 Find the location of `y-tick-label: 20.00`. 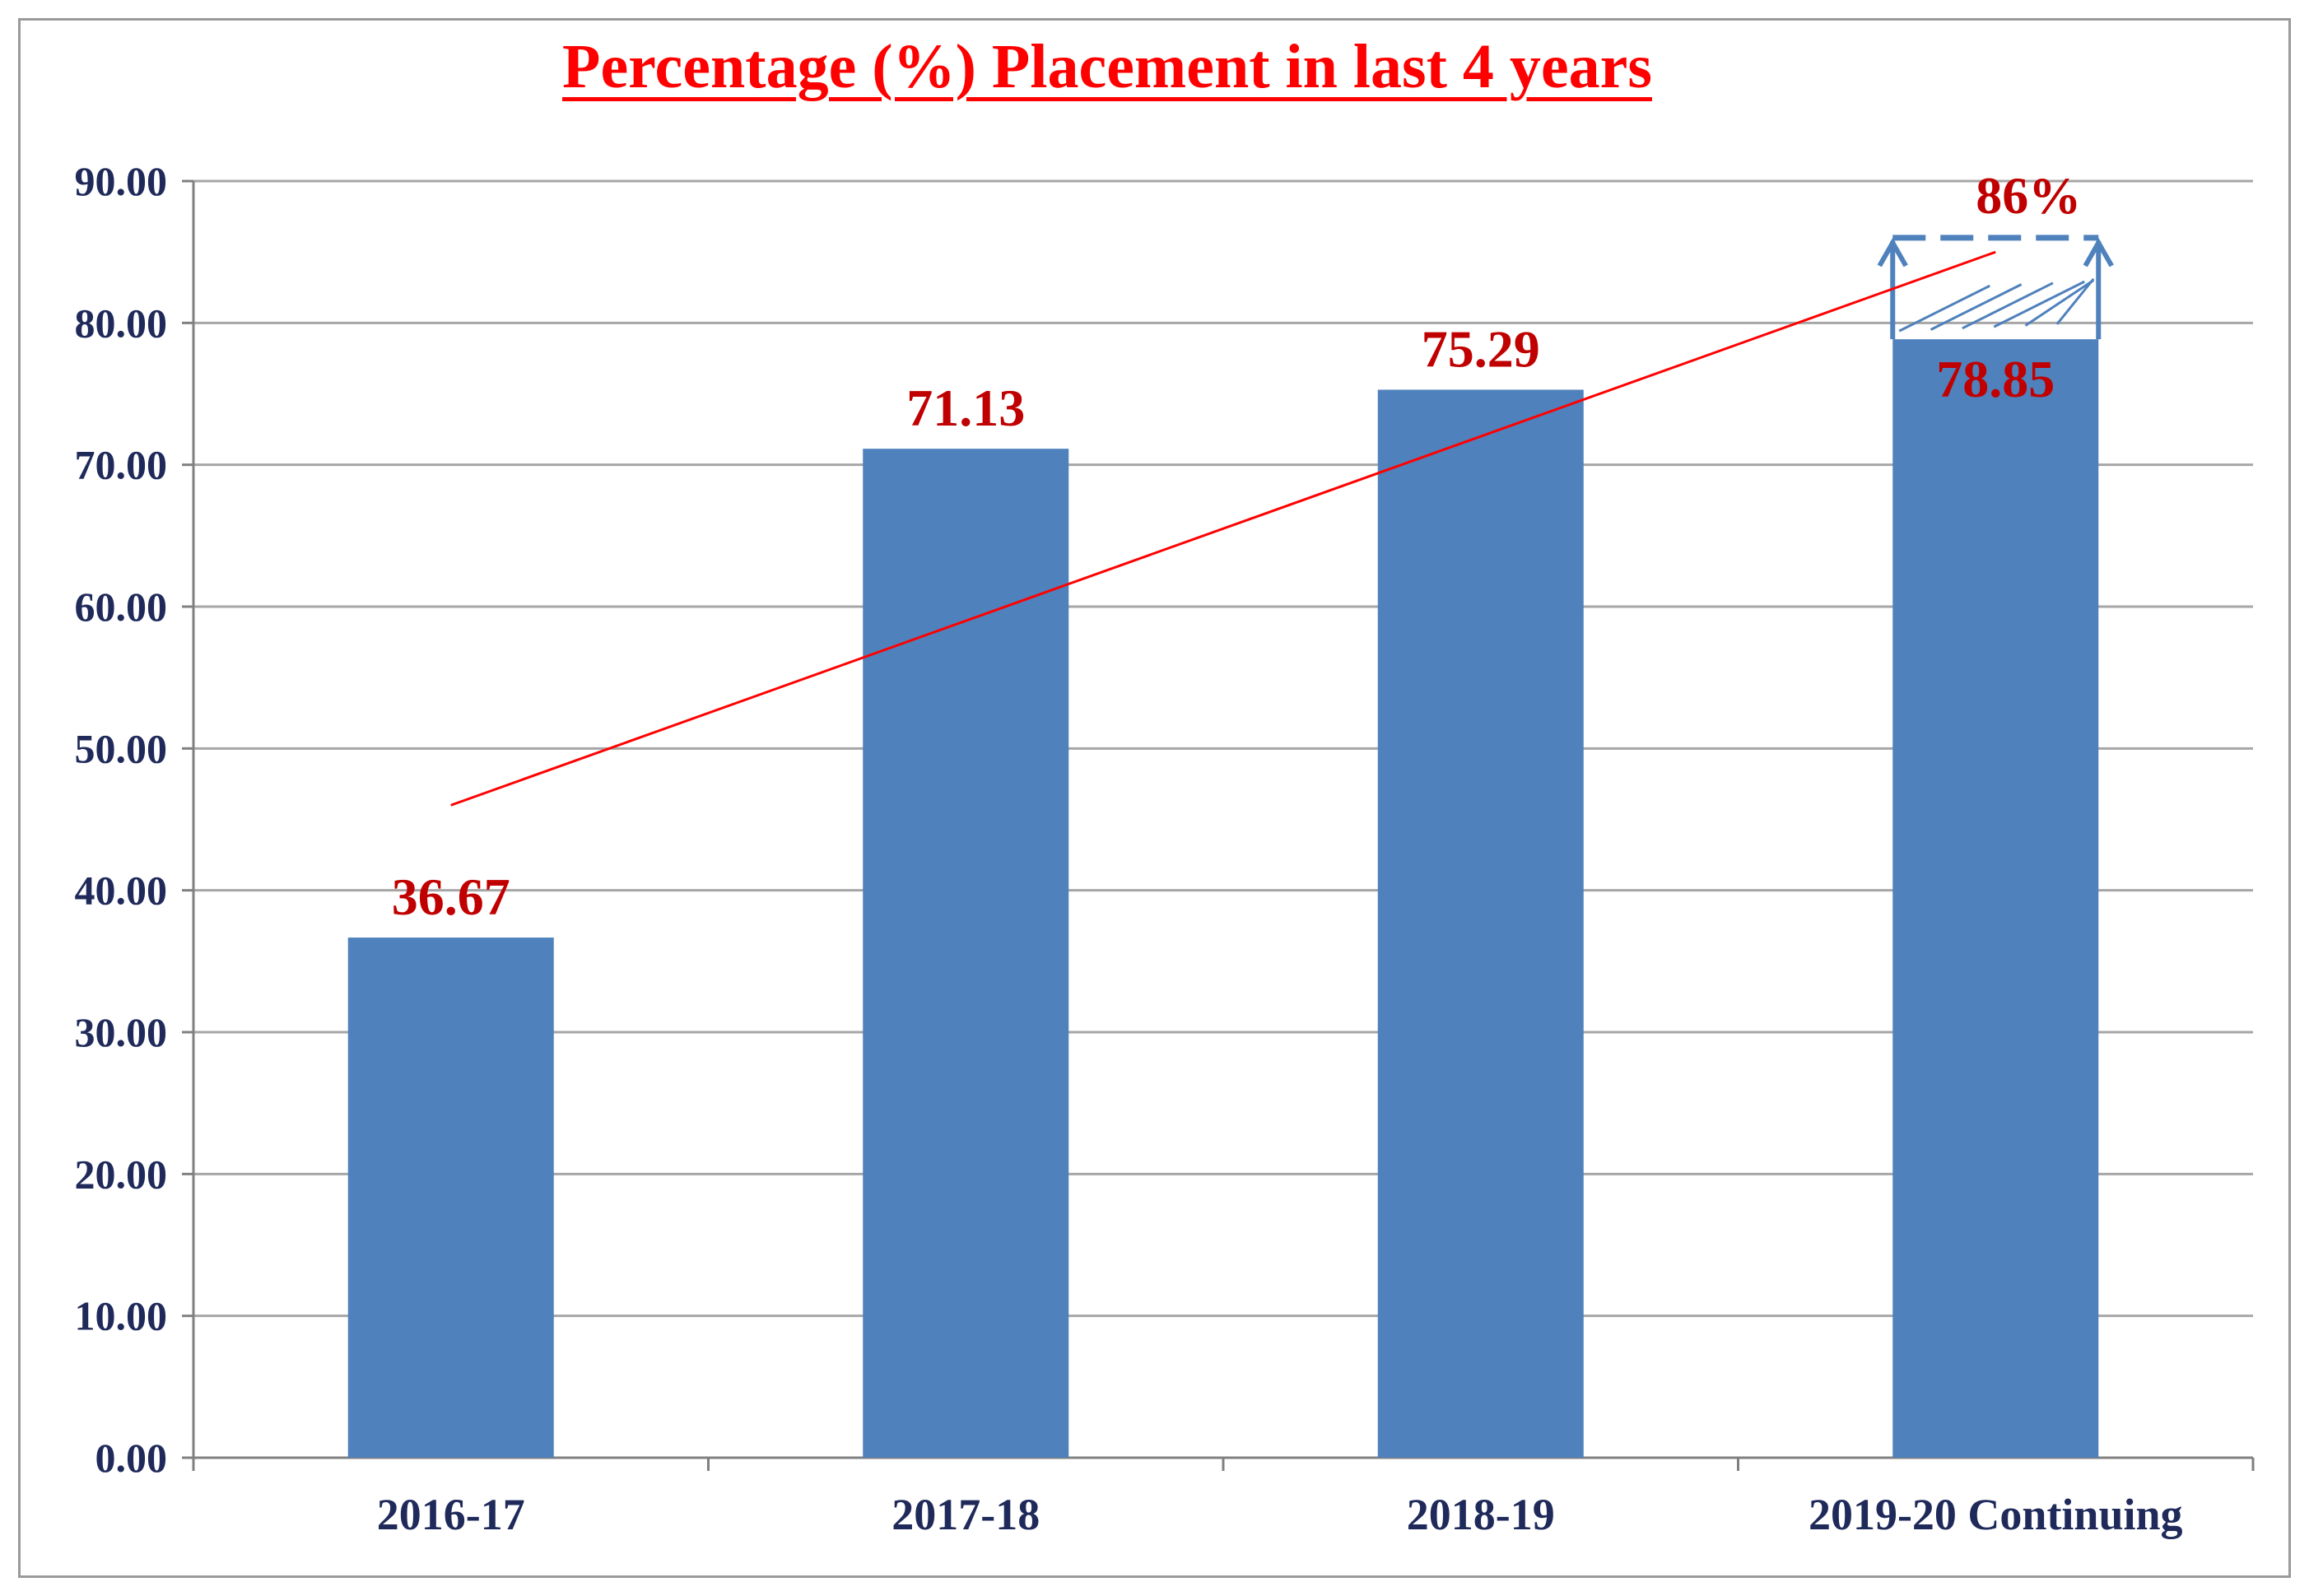

y-tick-label: 20.00 is located at coordinates (122, 1174).